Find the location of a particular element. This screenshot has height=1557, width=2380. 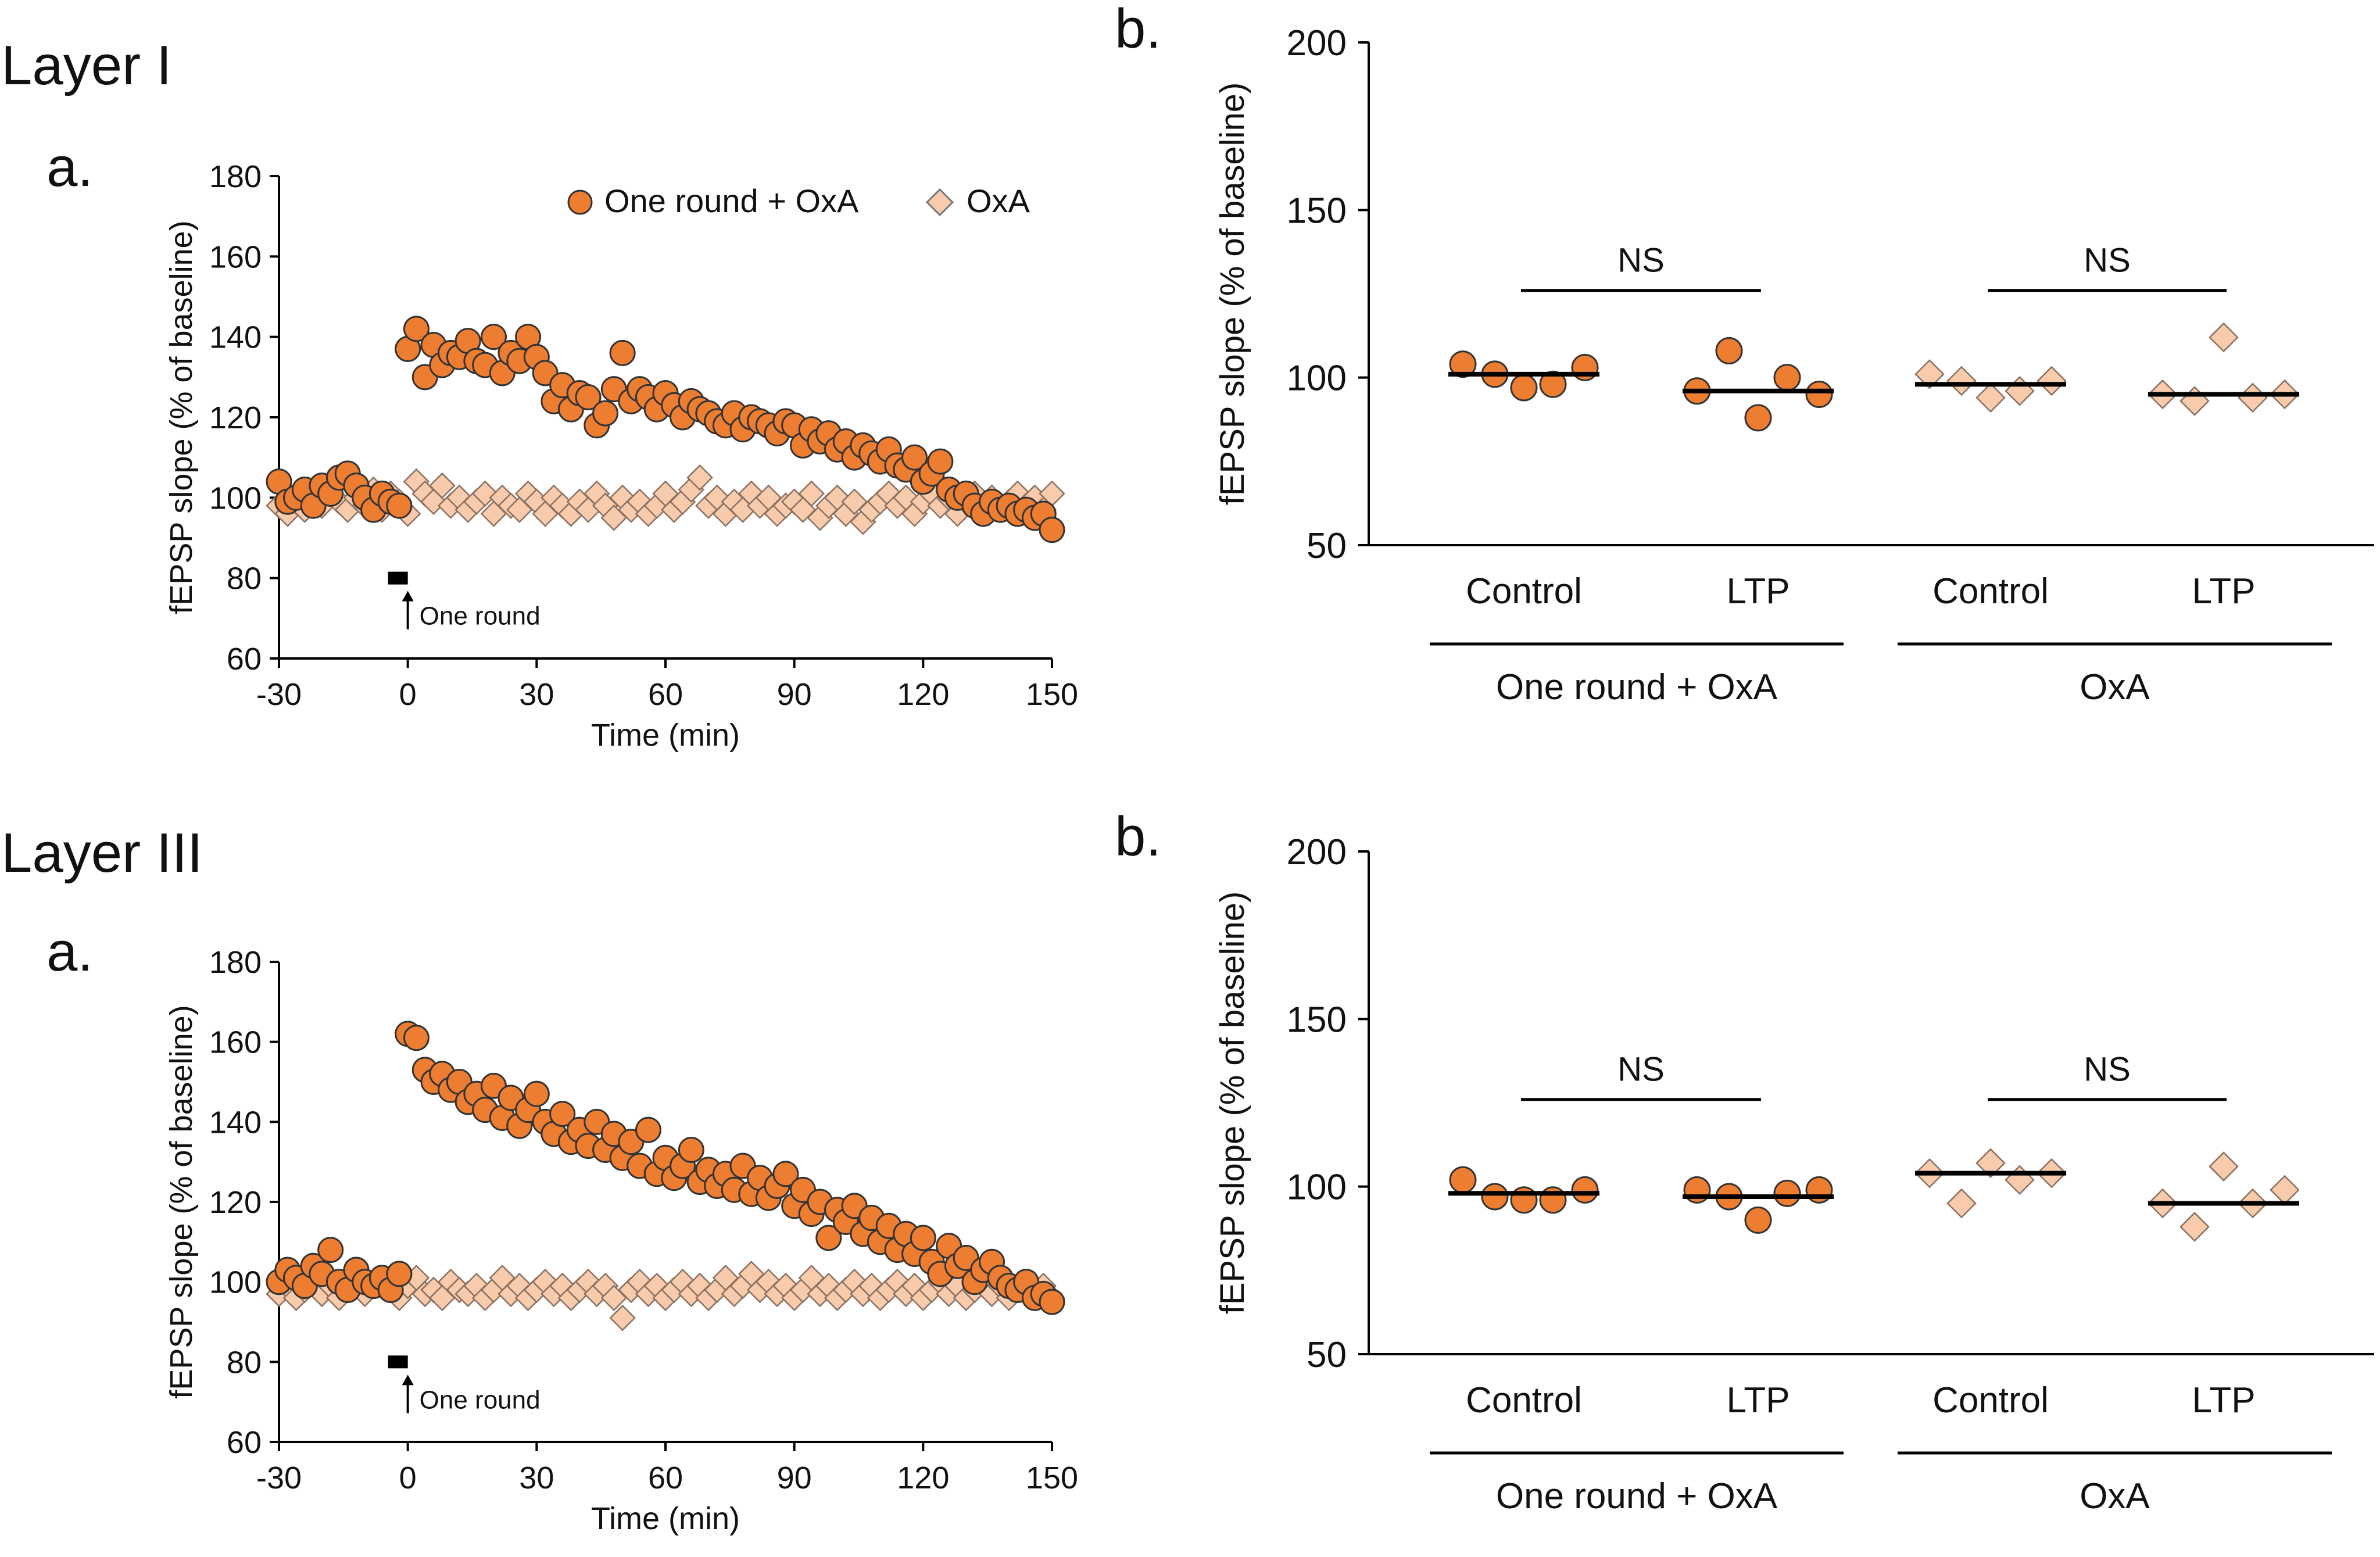

panel-a-label-3: a. is located at coordinates (70, 952).